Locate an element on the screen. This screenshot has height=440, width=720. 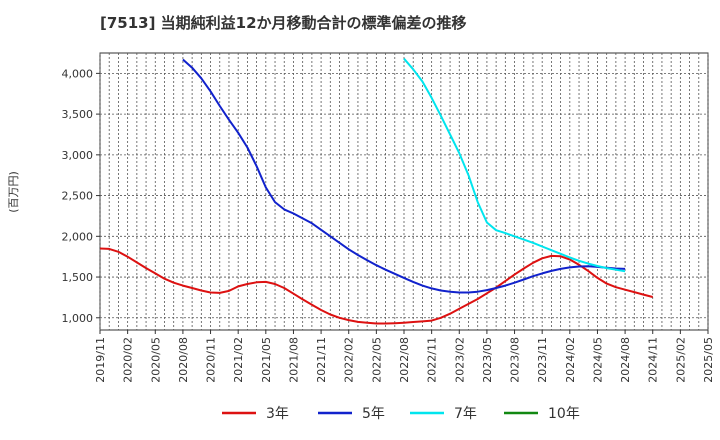
x-tick-label: 2023/11 is located at coordinates (542, 360).